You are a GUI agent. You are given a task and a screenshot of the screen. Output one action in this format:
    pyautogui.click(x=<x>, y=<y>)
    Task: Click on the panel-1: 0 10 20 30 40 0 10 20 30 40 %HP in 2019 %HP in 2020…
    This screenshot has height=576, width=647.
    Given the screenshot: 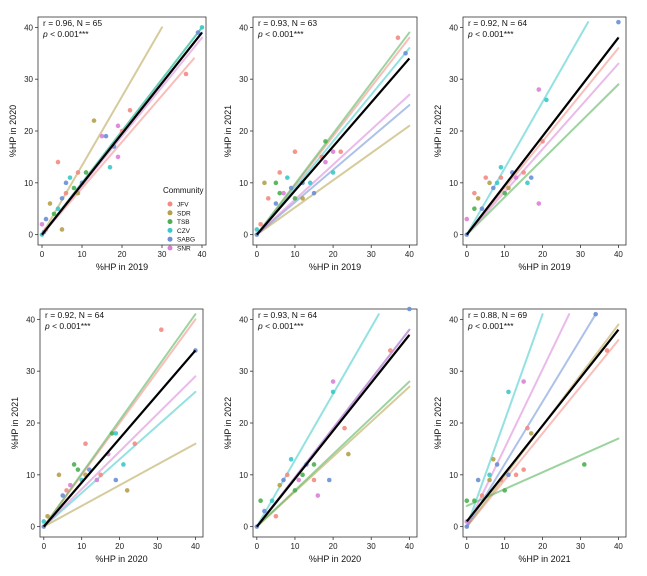 What is the action you would take?
    pyautogui.click(x=107, y=144)
    